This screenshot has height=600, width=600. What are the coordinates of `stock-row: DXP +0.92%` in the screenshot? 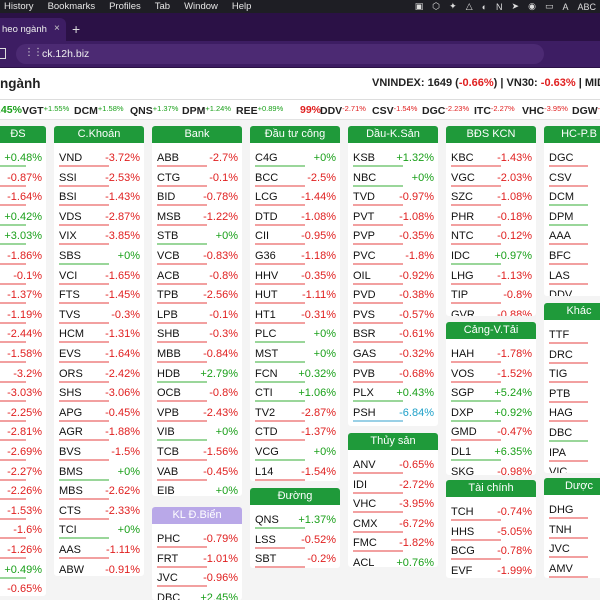 It's located at (491, 415).